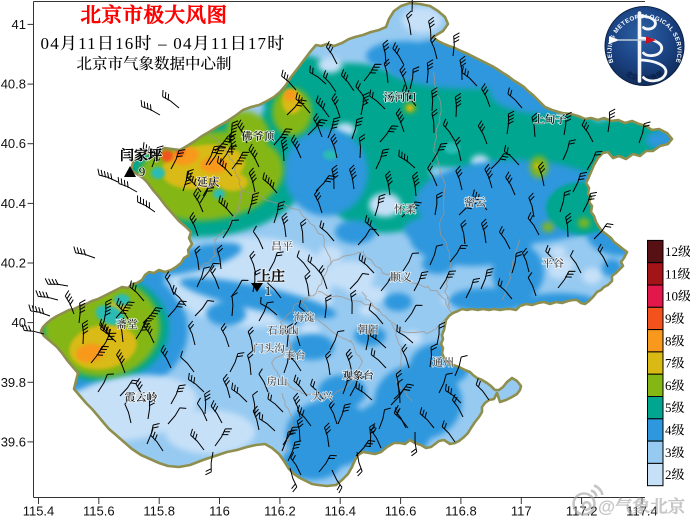  I want to click on svg-text: 4级, so click(675, 429).